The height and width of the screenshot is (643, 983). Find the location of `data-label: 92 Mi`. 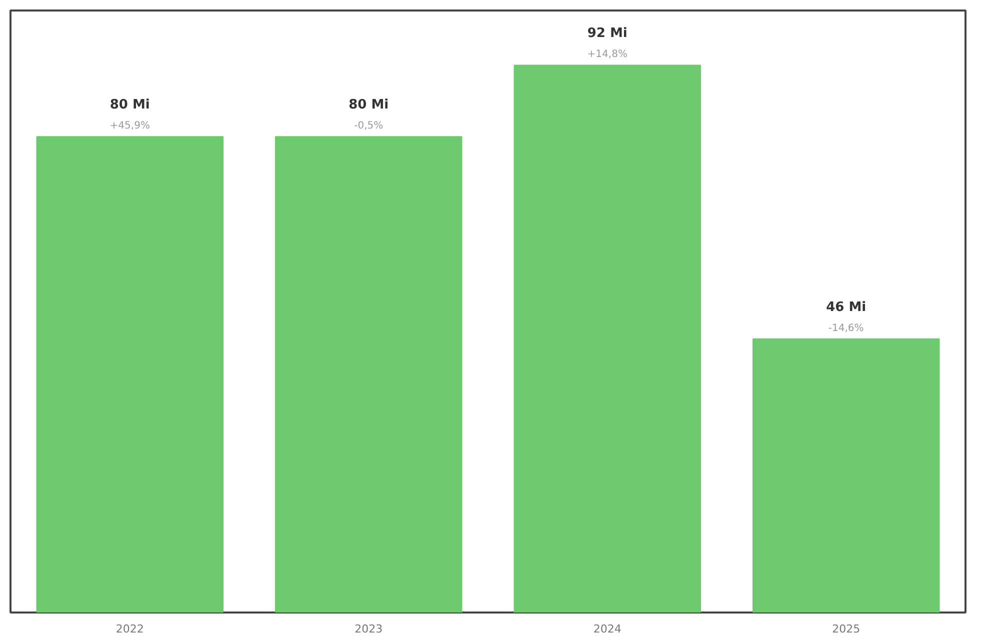

data-label: 92 Mi is located at coordinates (607, 34).